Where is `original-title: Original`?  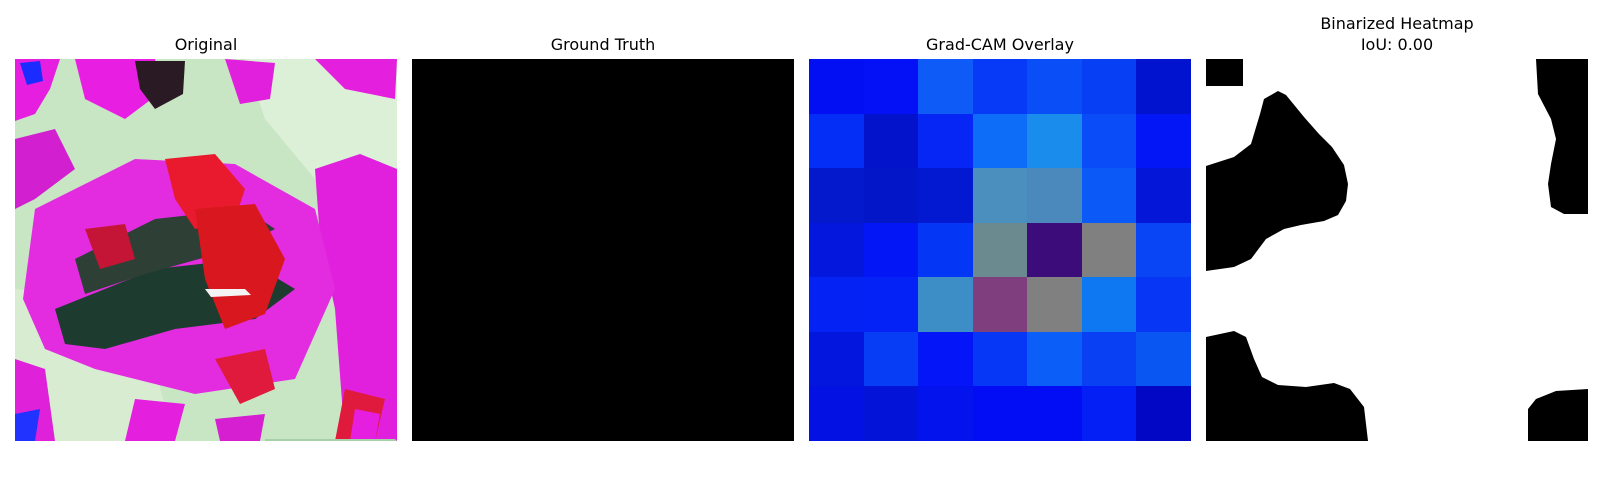 original-title: Original is located at coordinates (206, 44).